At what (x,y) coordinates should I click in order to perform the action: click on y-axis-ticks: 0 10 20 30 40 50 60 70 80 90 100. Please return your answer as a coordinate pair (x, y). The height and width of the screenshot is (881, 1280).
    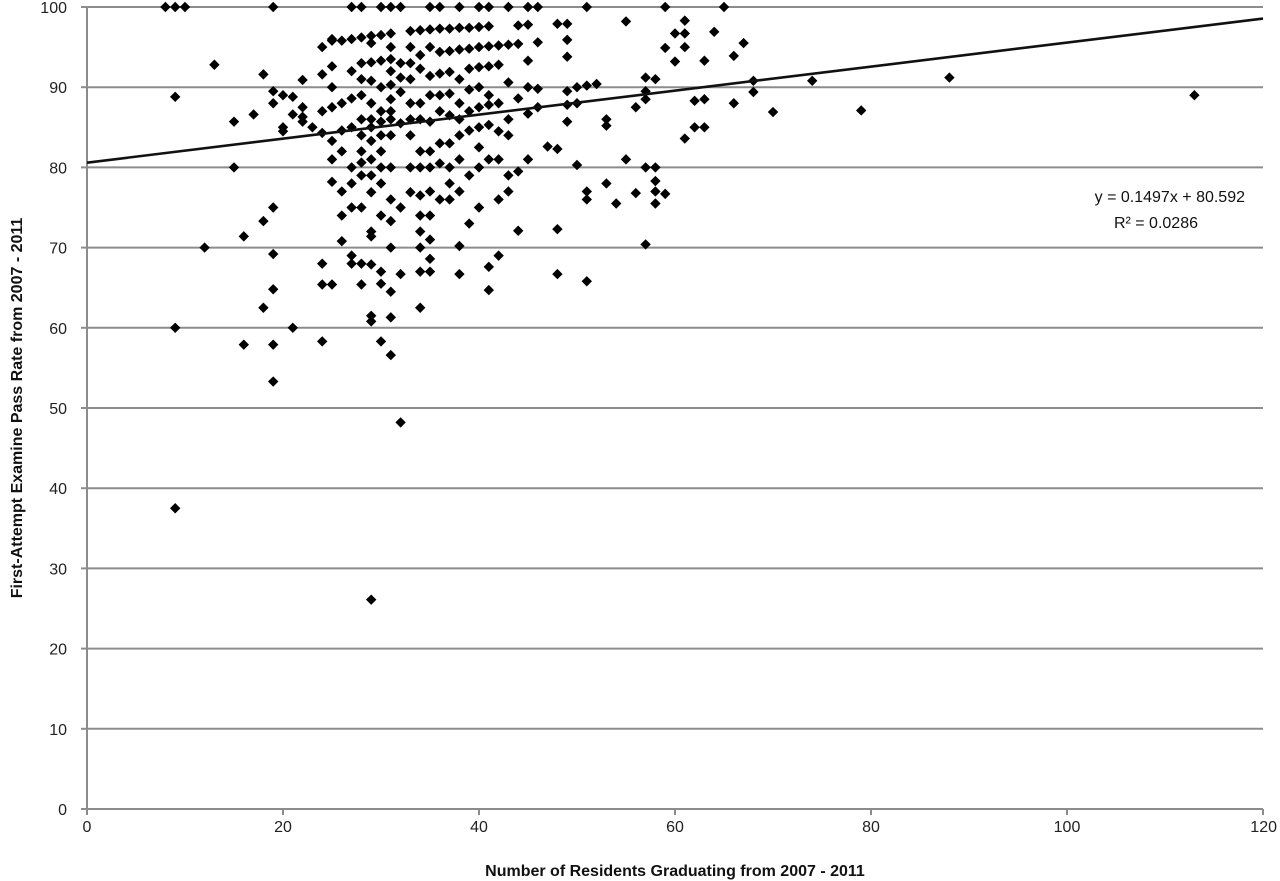
    Looking at the image, I should click on (63, 409).